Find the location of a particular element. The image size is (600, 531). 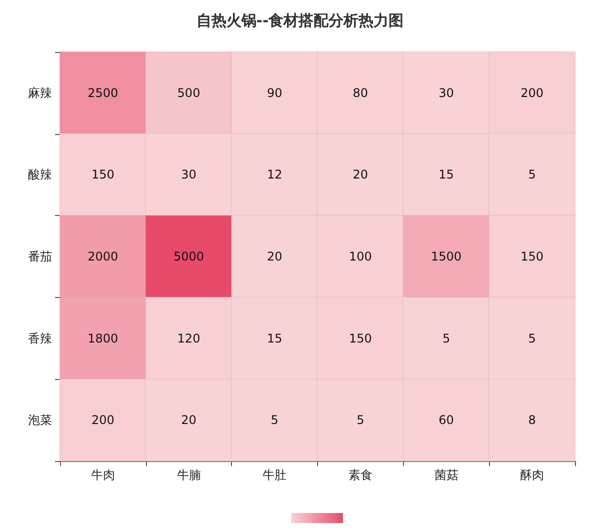

data-label: 1800 is located at coordinates (103, 338).